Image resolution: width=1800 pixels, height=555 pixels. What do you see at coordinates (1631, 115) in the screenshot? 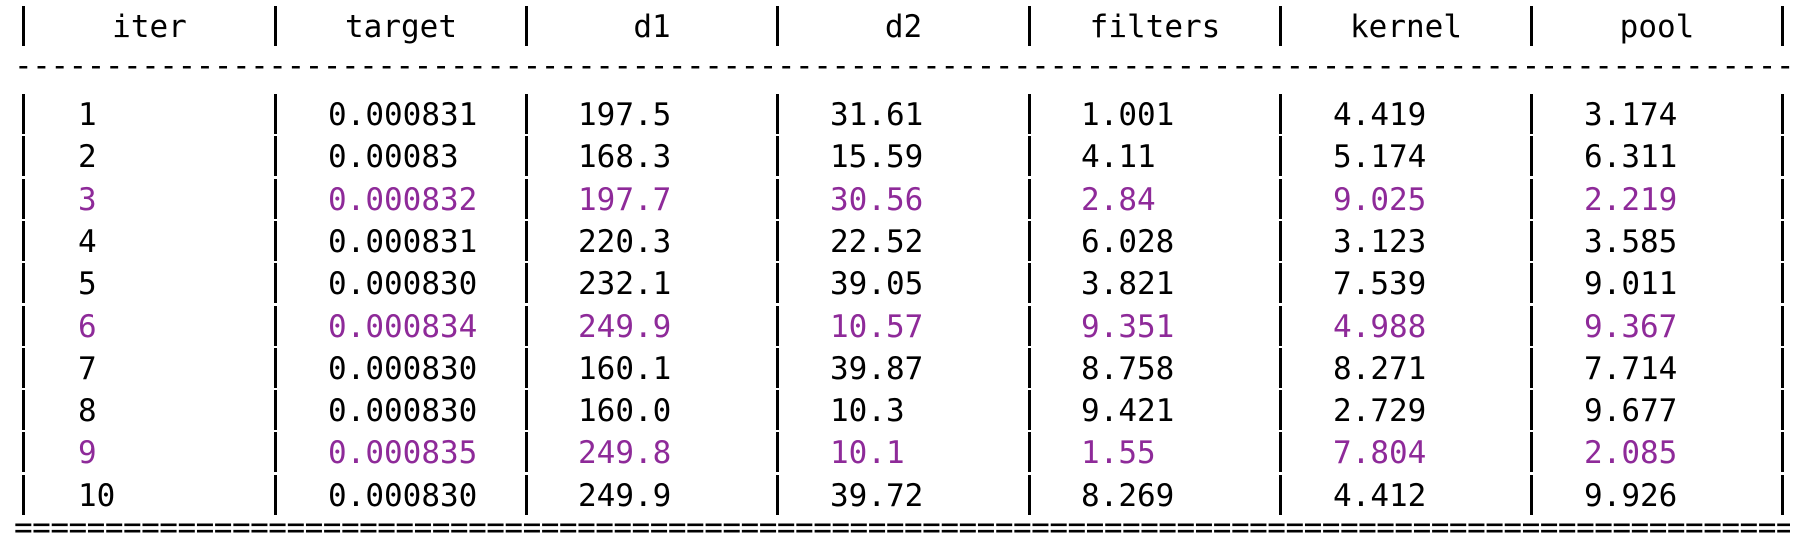
I see `table-cell-pool: 3.174` at bounding box center [1631, 115].